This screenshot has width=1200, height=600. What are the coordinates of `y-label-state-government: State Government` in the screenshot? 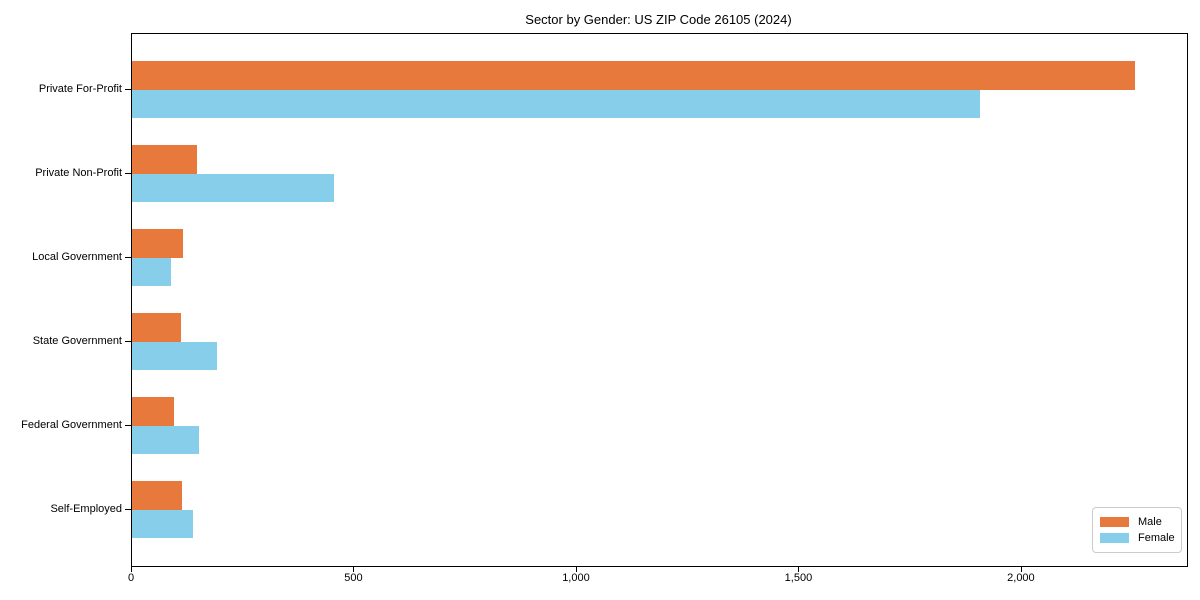 It's located at (77, 340).